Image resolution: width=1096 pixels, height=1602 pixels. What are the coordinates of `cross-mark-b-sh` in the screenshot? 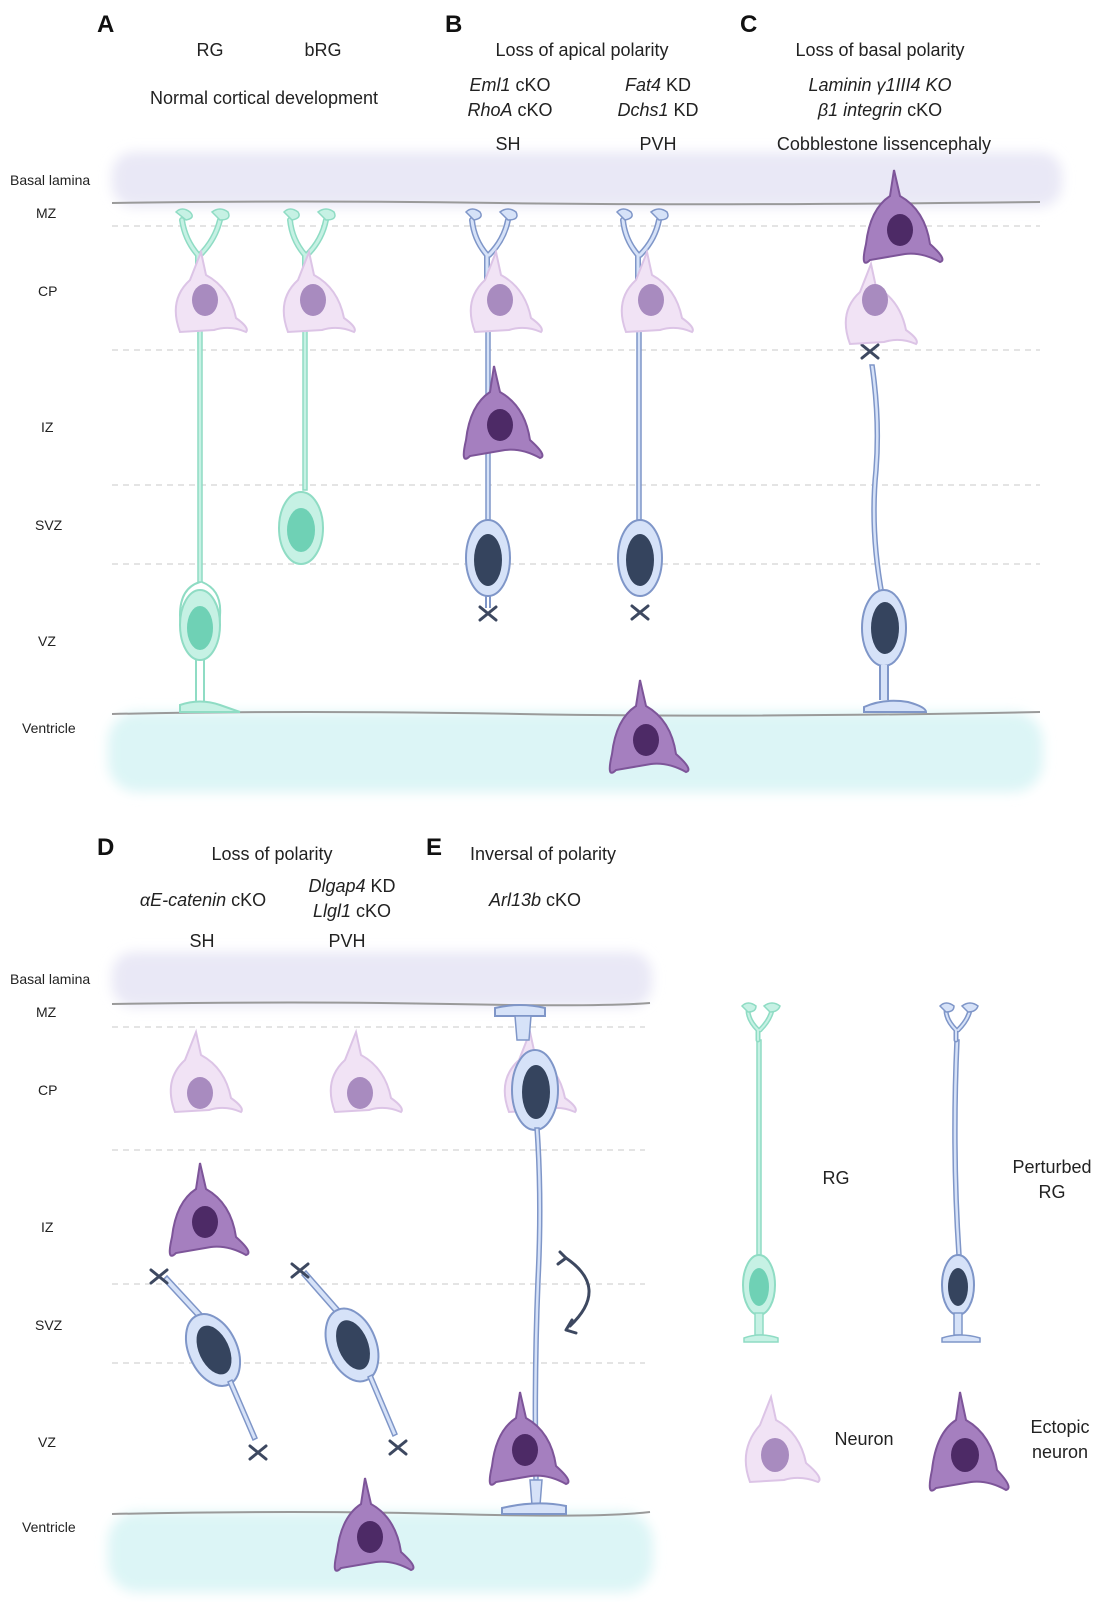 It's located at (488, 613).